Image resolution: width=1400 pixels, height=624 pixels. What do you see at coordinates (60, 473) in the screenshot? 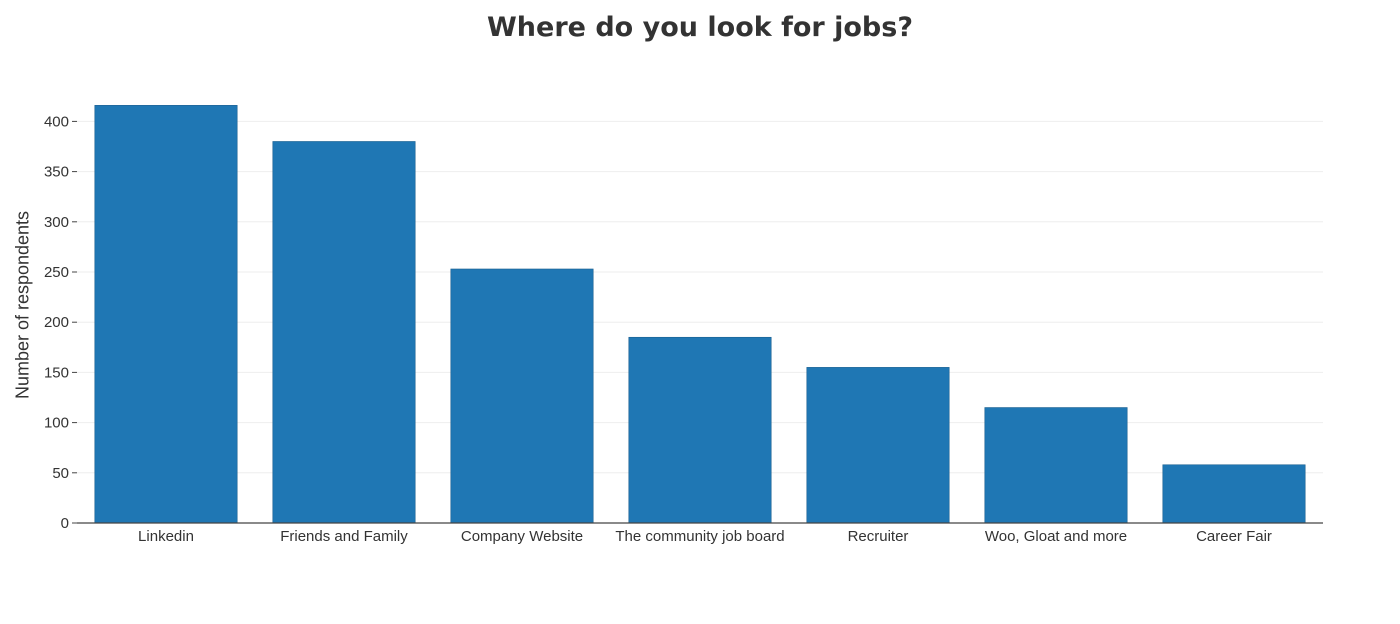
I see `y-tick-label: 50` at bounding box center [60, 473].